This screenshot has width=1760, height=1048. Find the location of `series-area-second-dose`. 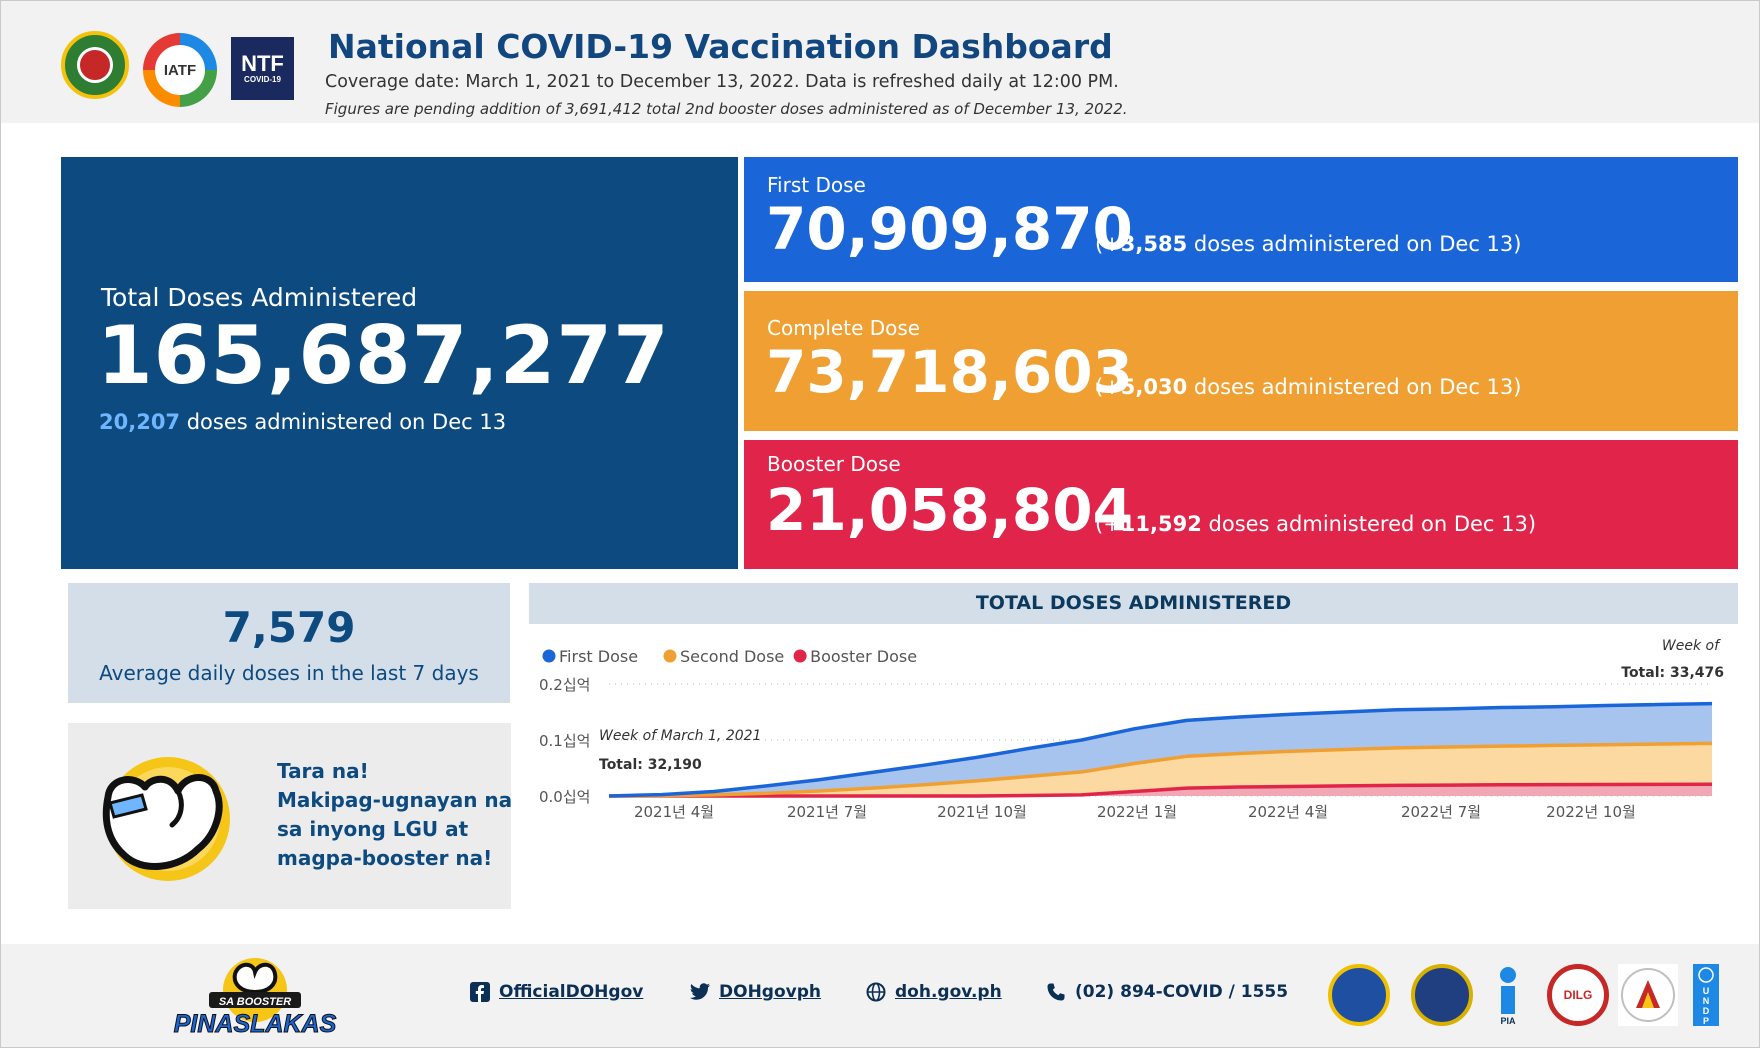

series-area-second-dose is located at coordinates (1160, 769).